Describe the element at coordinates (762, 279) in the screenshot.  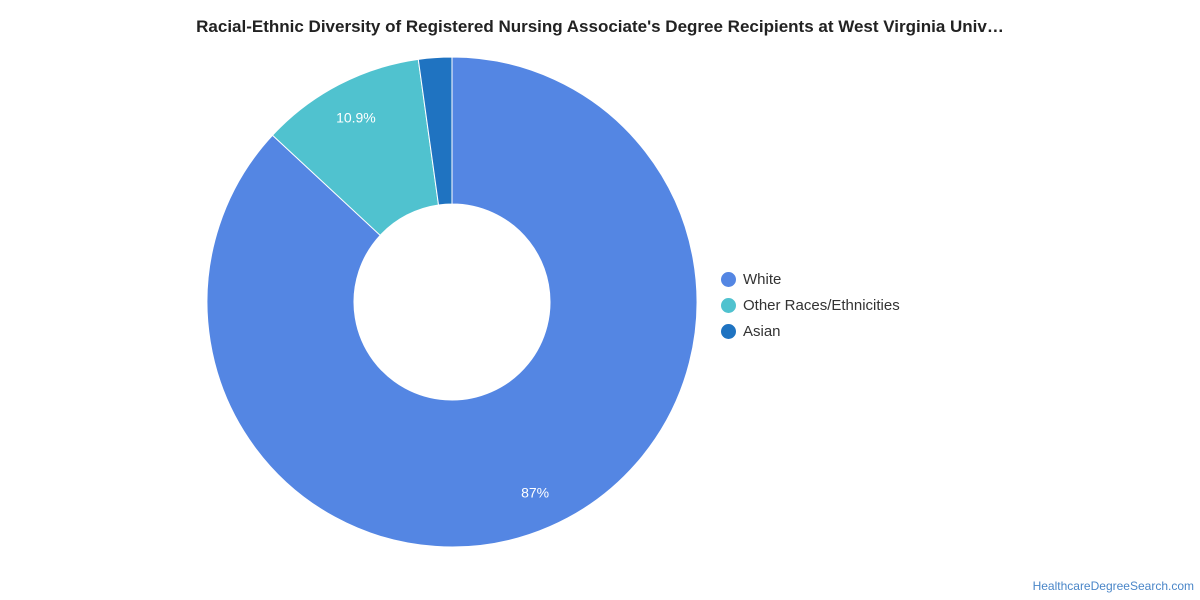
I see `legend-label-white: White` at that location.